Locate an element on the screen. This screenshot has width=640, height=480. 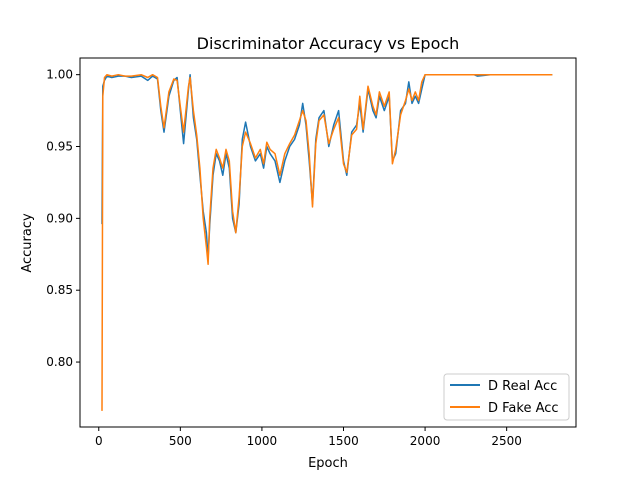
x-tick-label: 0 is located at coordinates (99, 441).